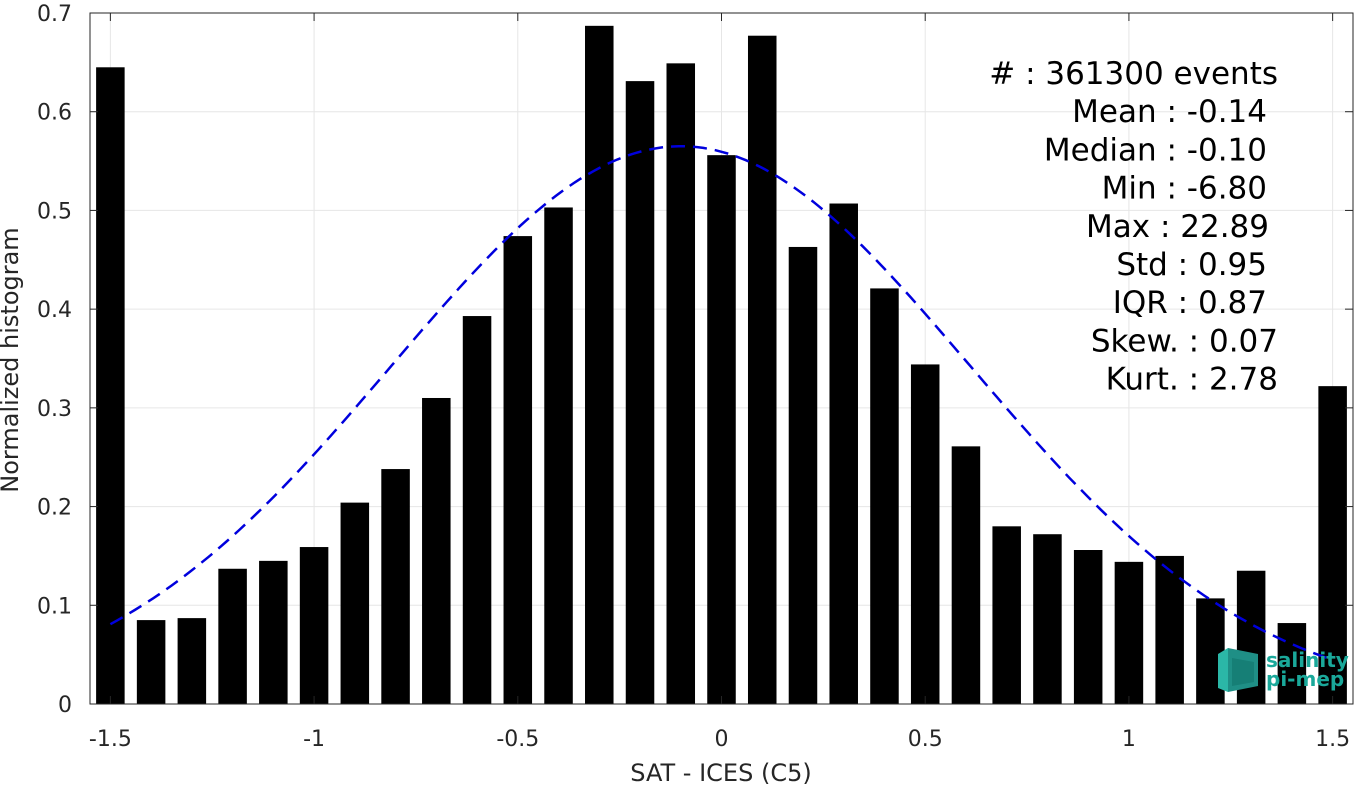 This screenshot has width=1367, height=785. Describe the element at coordinates (54, 211) in the screenshot. I see `y-tick-label: 0.5` at that location.